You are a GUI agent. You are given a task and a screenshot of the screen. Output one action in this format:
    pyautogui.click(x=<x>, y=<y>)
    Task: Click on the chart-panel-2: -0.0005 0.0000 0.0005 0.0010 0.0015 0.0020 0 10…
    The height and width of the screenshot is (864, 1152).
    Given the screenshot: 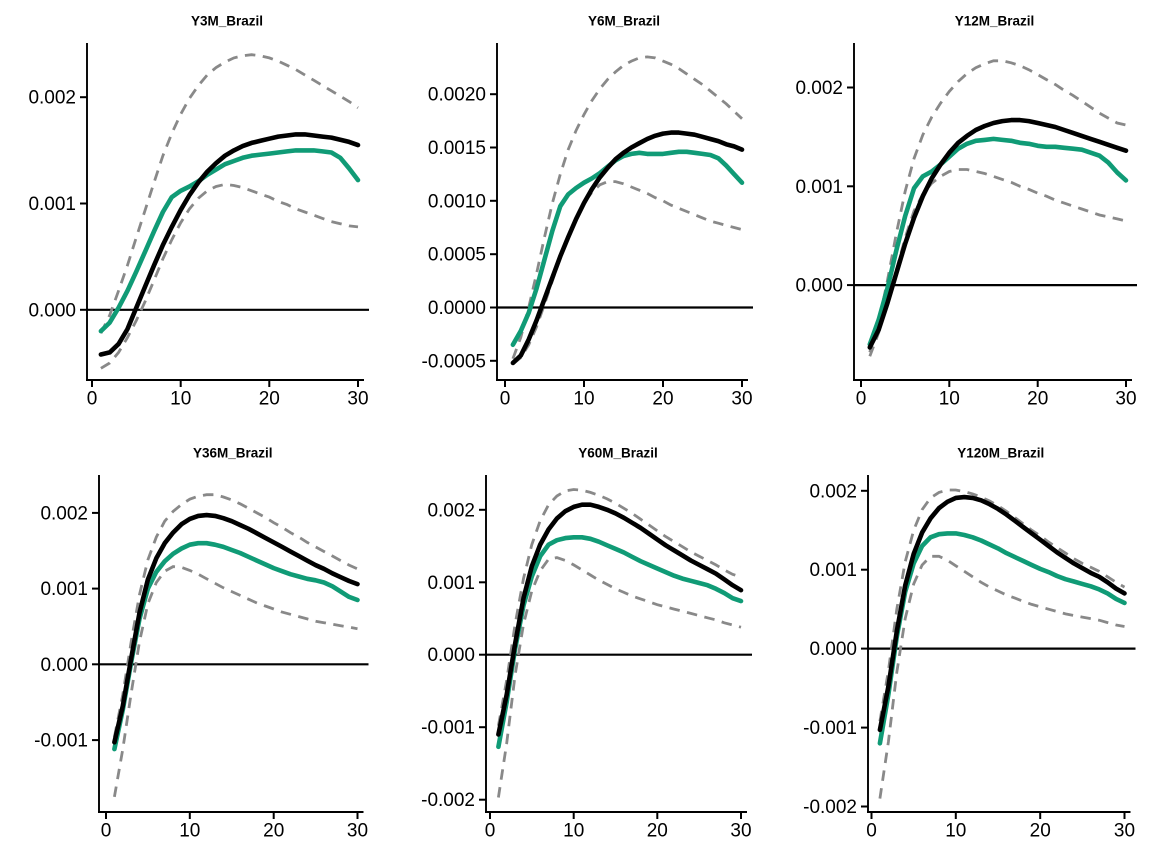 What is the action you would take?
    pyautogui.click(x=587, y=212)
    